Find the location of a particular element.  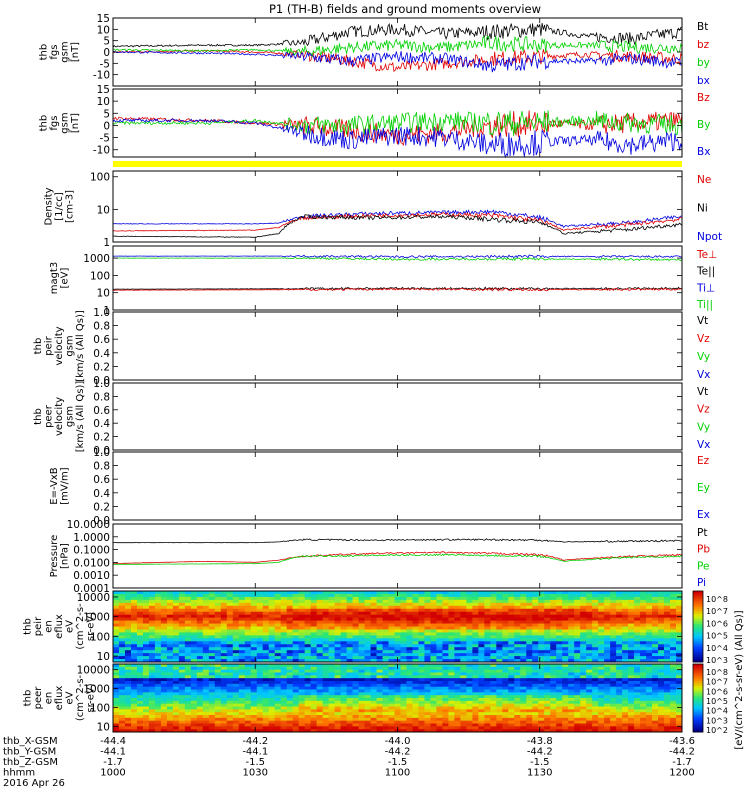

peir_velocity-y-label: thb peir velocity gsm [km/s (All Qs)] is located at coordinates (59, 346).